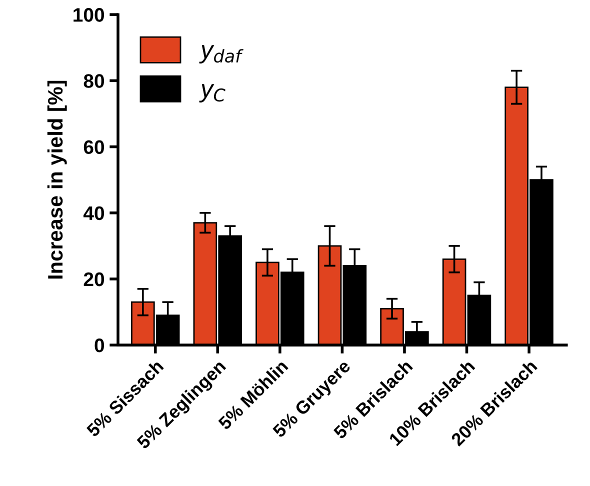 Image resolution: width=590 pixels, height=486 pixels. I want to click on legend-label: y$_{daf}$, so click(221, 54).